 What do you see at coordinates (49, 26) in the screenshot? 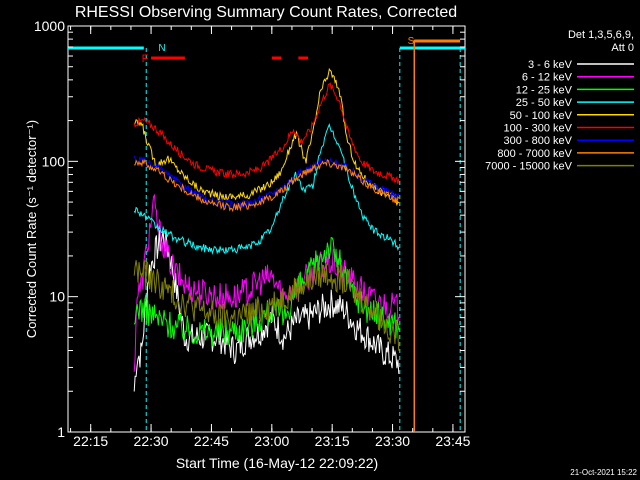
I see `y-tick-label: 1000` at bounding box center [49, 26].